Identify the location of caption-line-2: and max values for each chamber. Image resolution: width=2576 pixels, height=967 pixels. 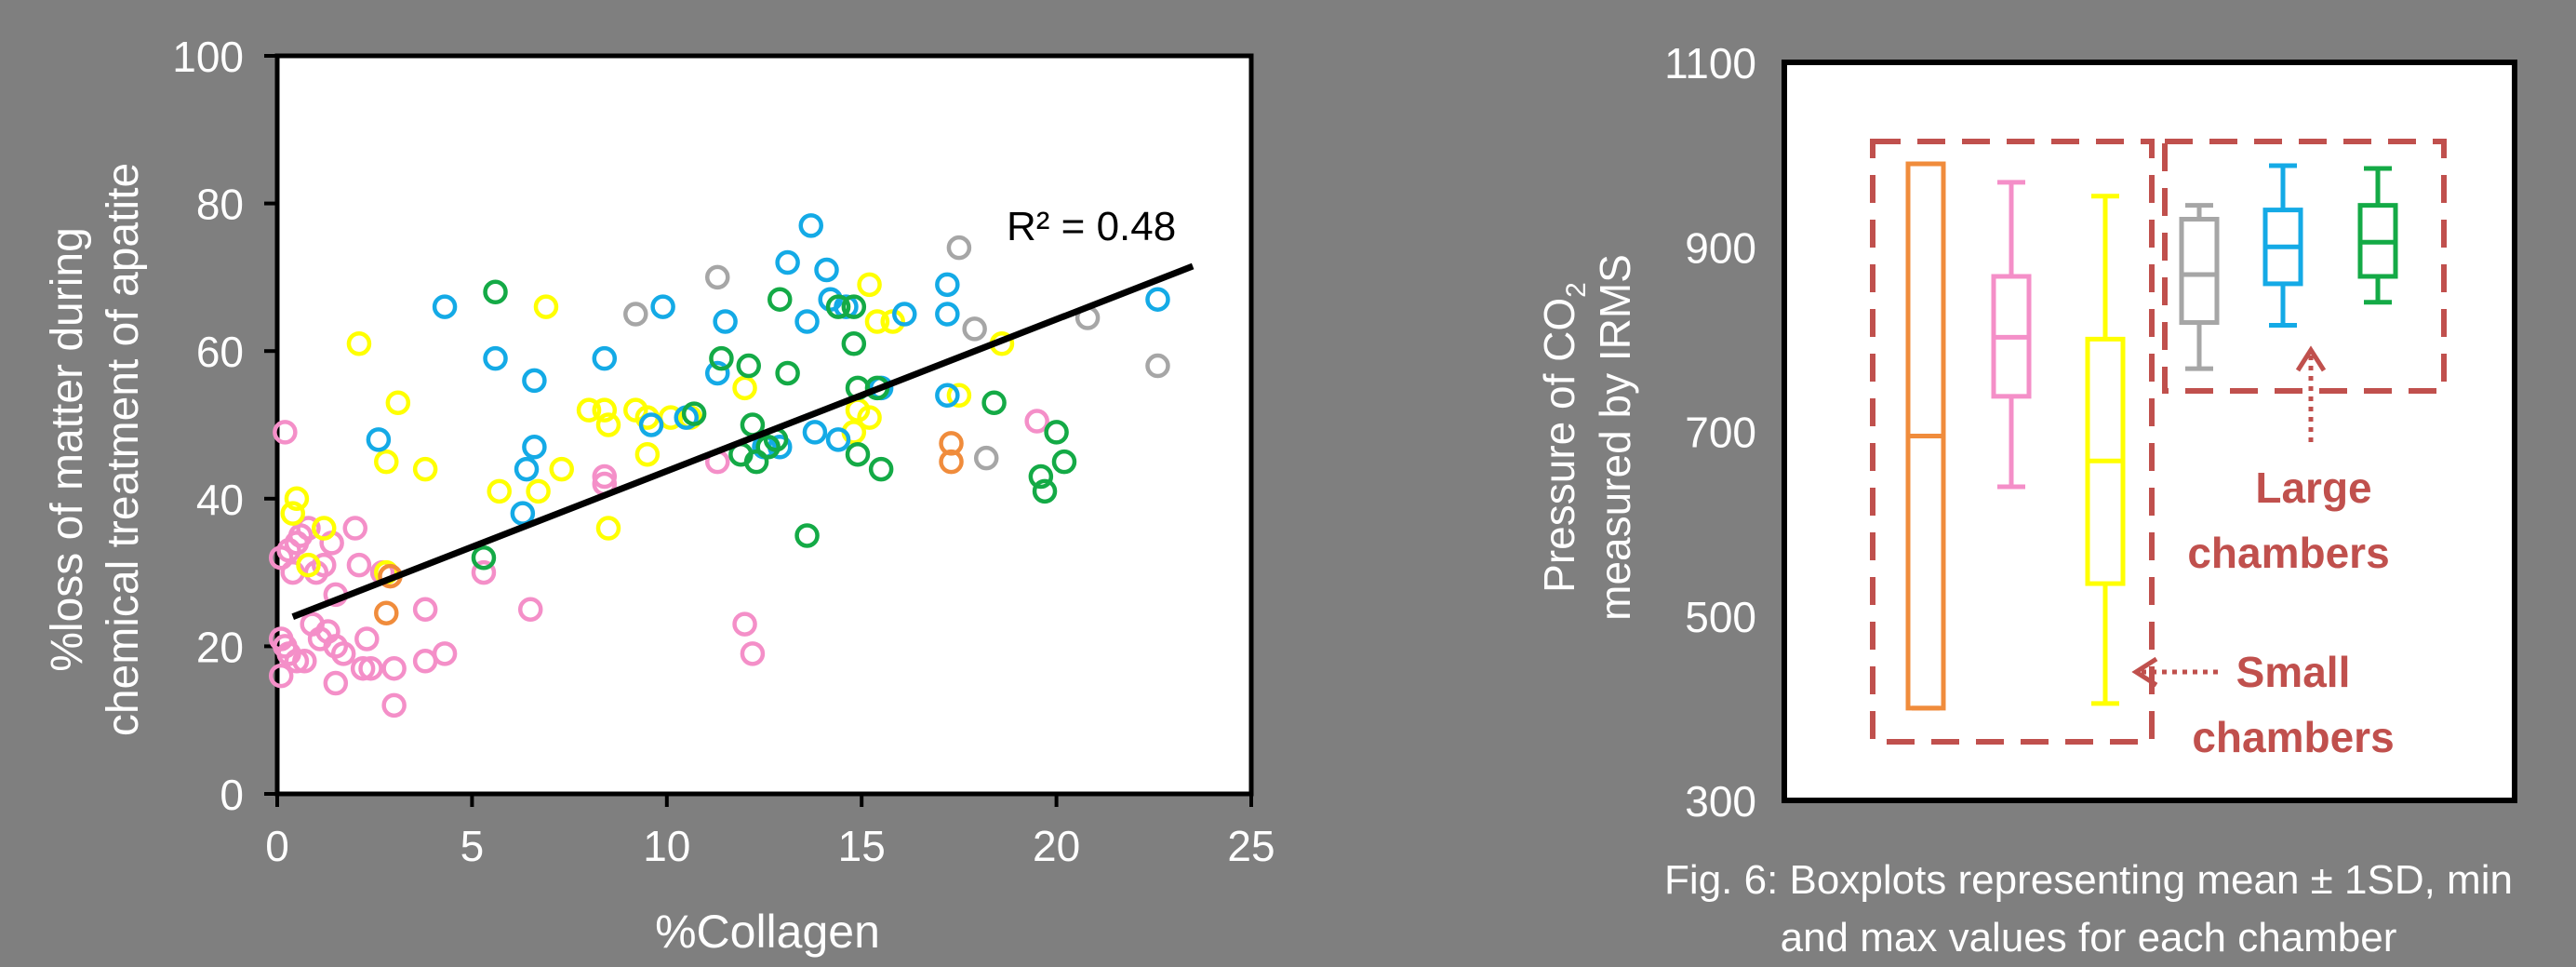
(2088, 938).